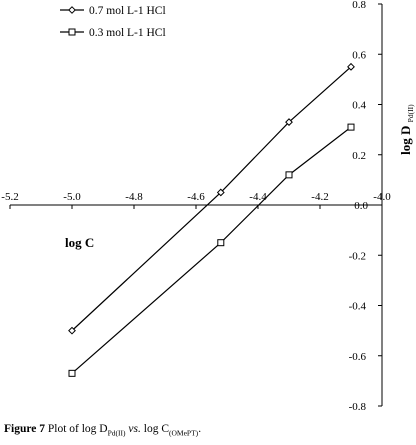  Describe the element at coordinates (357, 256) in the screenshot. I see `y-tick-label: -0.2` at that location.